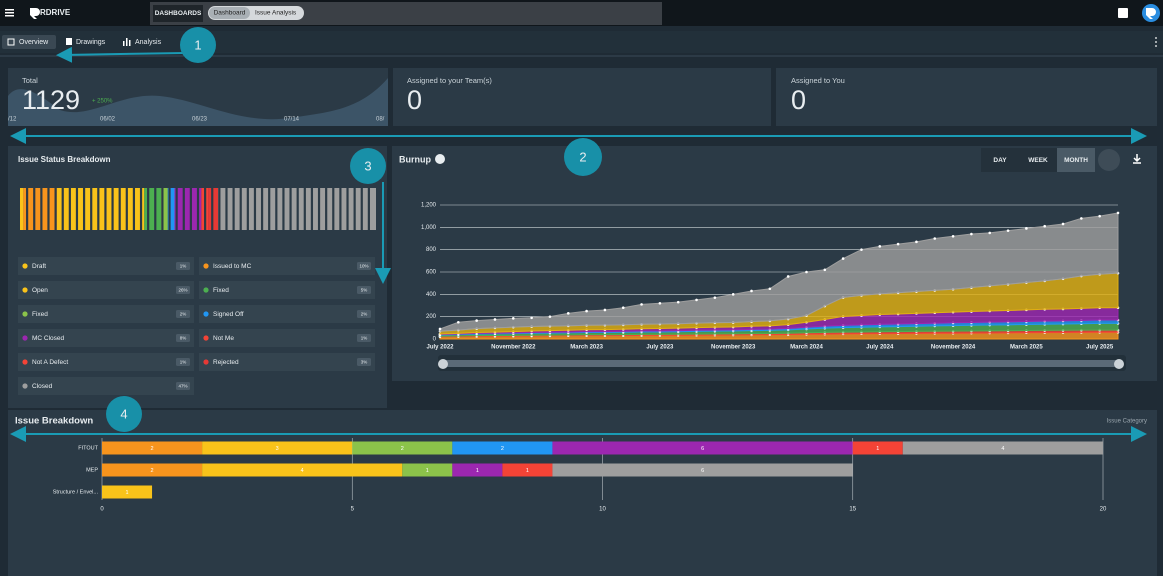 This screenshot has height=576, width=1163. I want to click on legend-name: Issued to MC, so click(232, 266).